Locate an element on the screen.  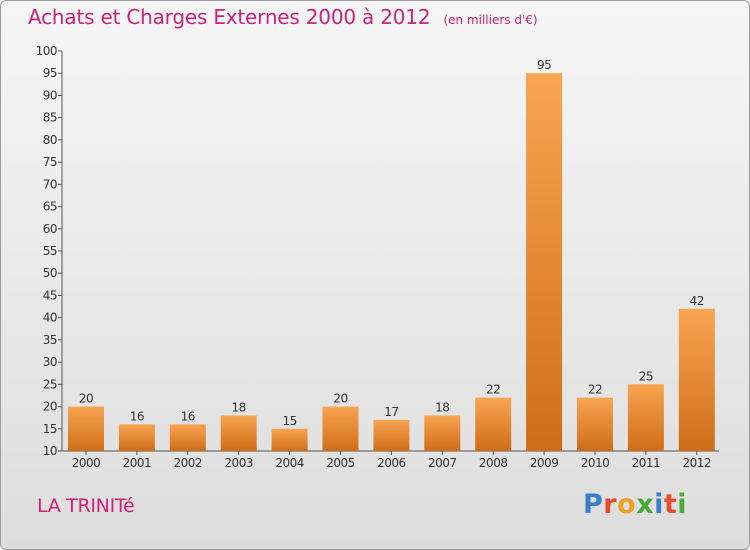
y-tick-label: 55 is located at coordinates (50, 251).